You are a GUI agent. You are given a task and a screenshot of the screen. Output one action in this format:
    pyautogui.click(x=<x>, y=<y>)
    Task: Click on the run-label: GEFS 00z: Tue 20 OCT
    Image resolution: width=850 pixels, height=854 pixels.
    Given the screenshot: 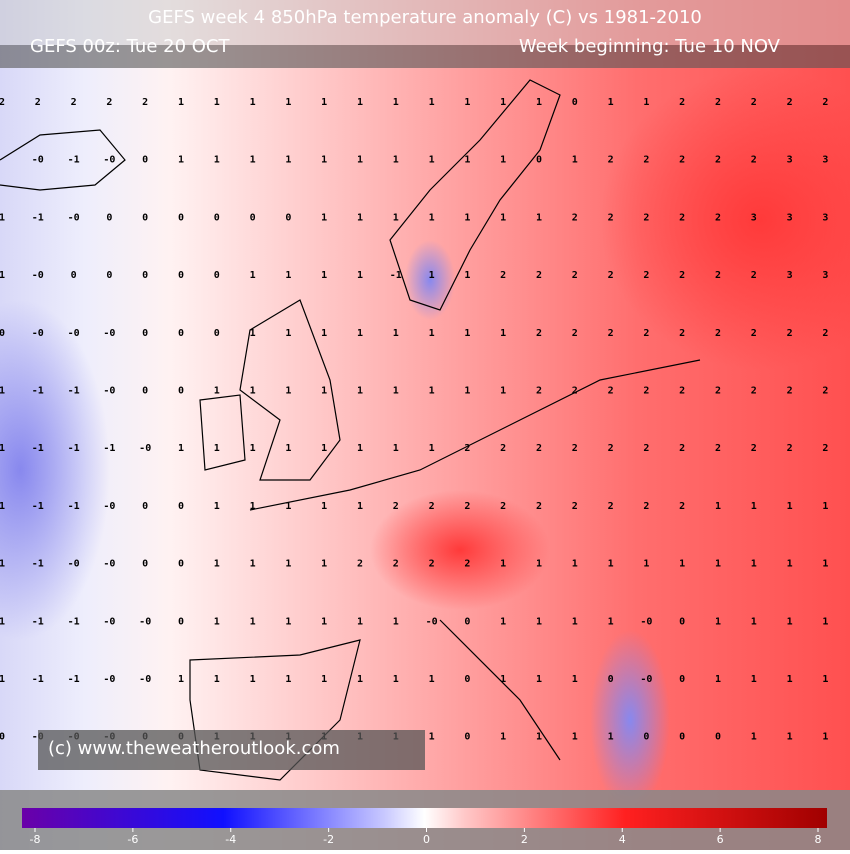 What is the action you would take?
    pyautogui.click(x=130, y=46)
    